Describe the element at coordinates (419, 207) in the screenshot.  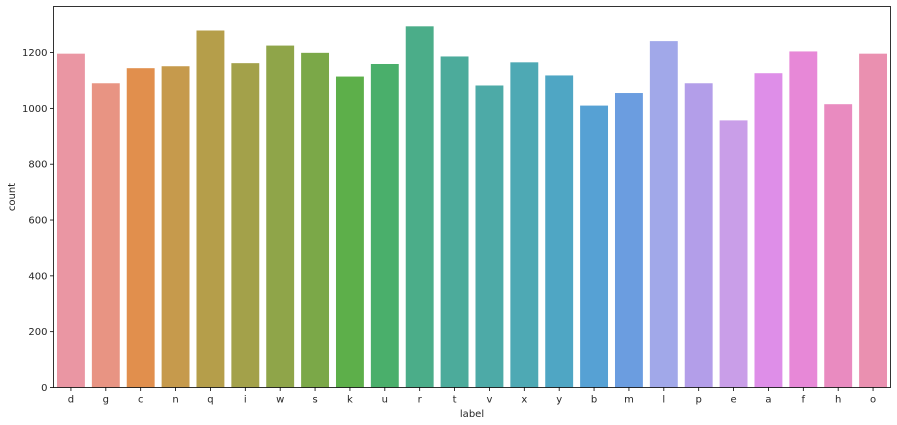
I see `bar-r` at that location.